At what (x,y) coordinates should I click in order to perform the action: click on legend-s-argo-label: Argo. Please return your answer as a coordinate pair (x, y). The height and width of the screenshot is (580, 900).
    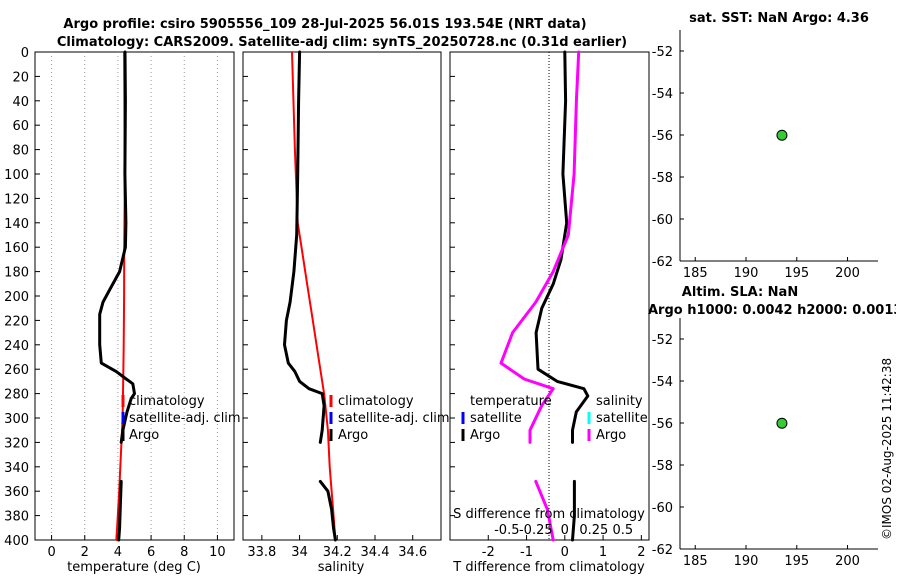
    Looking at the image, I should click on (611, 435).